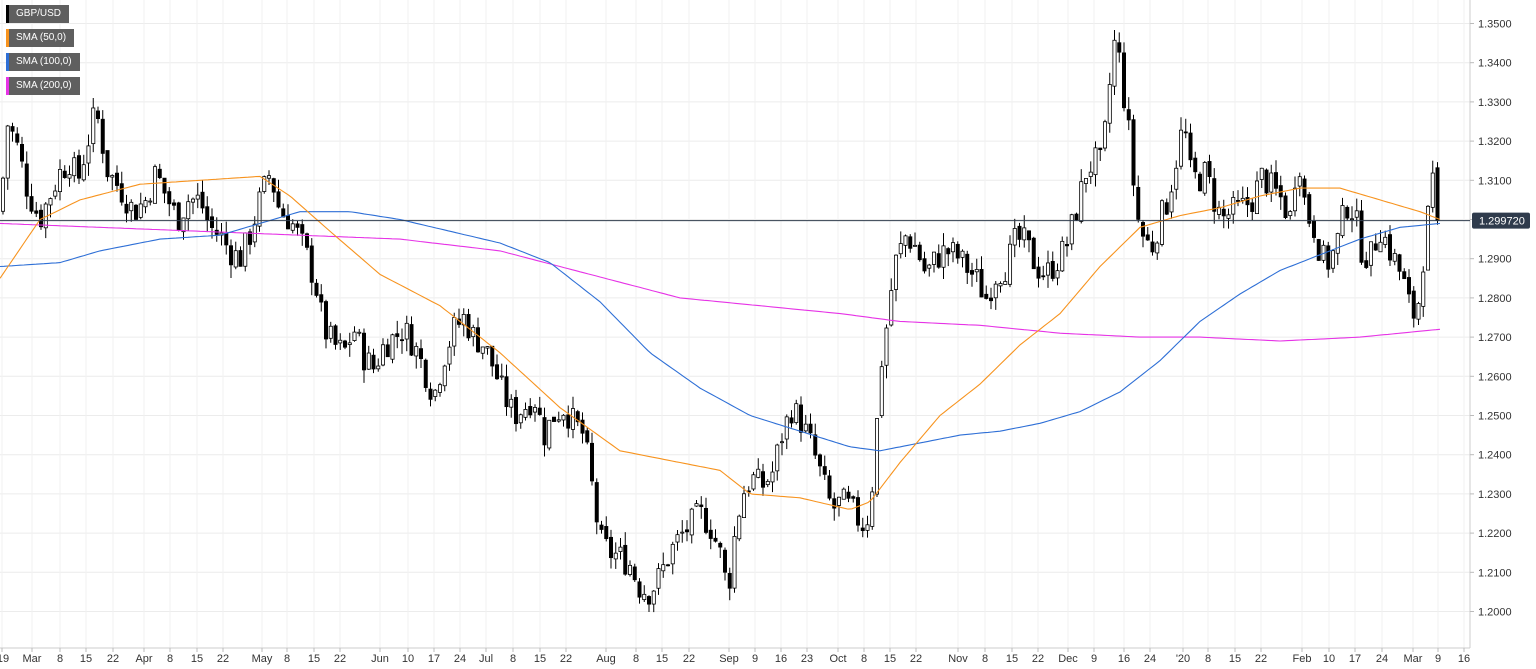 The width and height of the screenshot is (1536, 669). I want to click on x-tick-label: 15, so click(86, 659).